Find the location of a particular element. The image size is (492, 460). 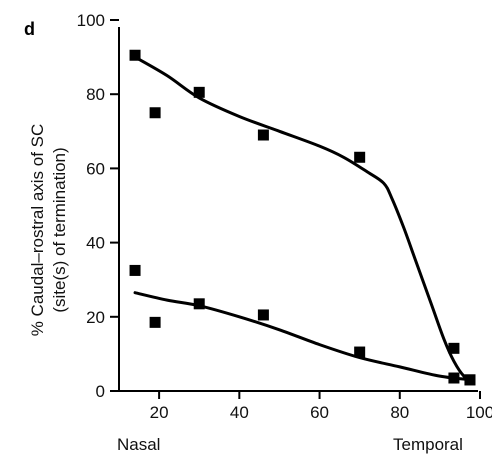

x-tick-label-60: 60 is located at coordinates (319, 412).